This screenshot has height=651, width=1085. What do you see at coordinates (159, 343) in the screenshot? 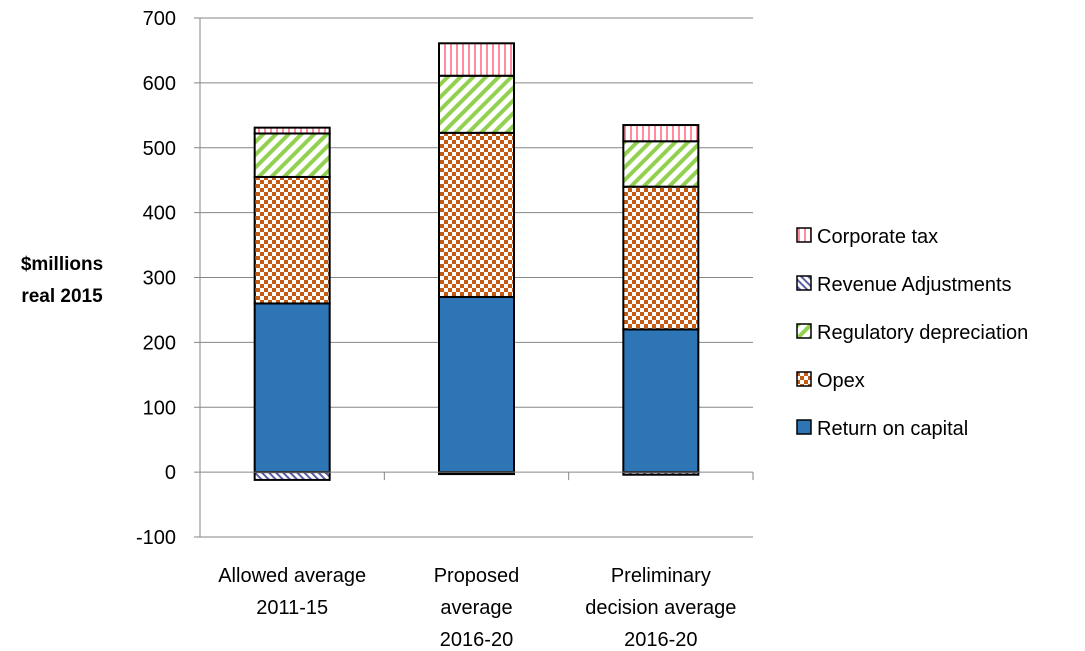
I see `y-tick-label: 200` at bounding box center [159, 343].